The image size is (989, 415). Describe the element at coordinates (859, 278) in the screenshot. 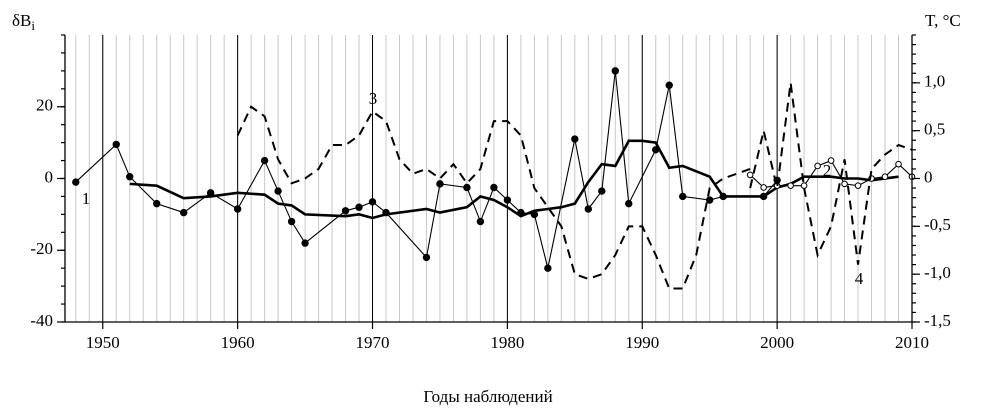

I see `series-label: 4` at that location.